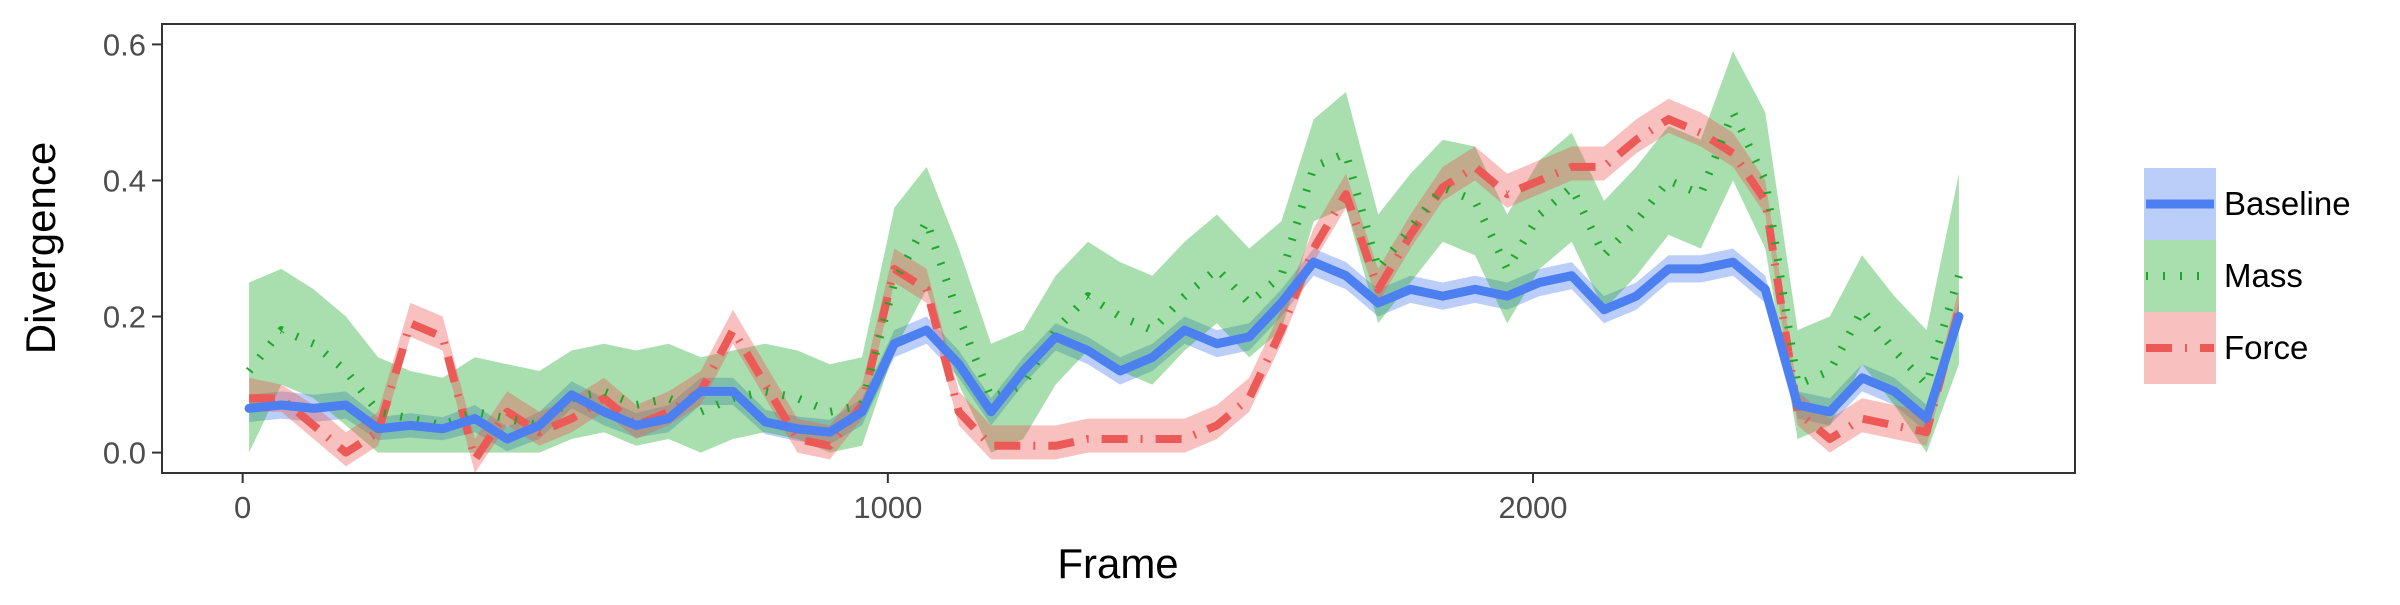 This screenshot has height=605, width=2400. Describe the element at coordinates (887, 507) in the screenshot. I see `x-tick-label: 1000` at that location.